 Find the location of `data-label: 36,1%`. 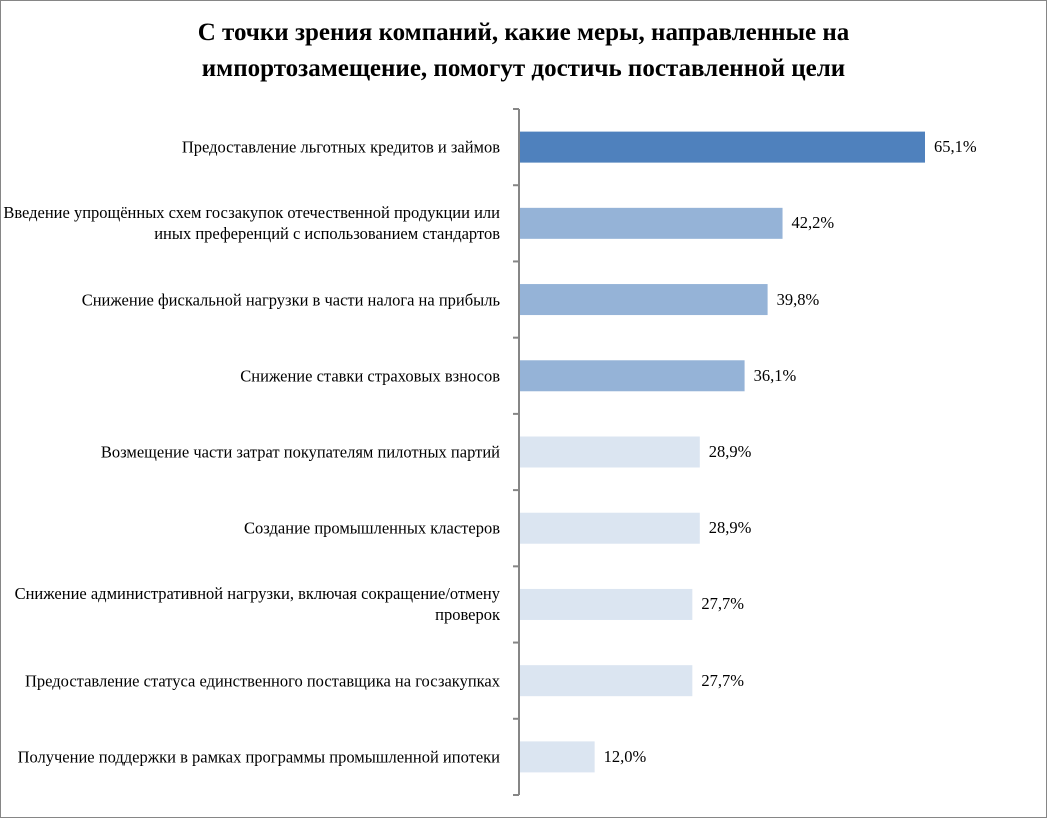

data-label: 36,1% is located at coordinates (775, 375).